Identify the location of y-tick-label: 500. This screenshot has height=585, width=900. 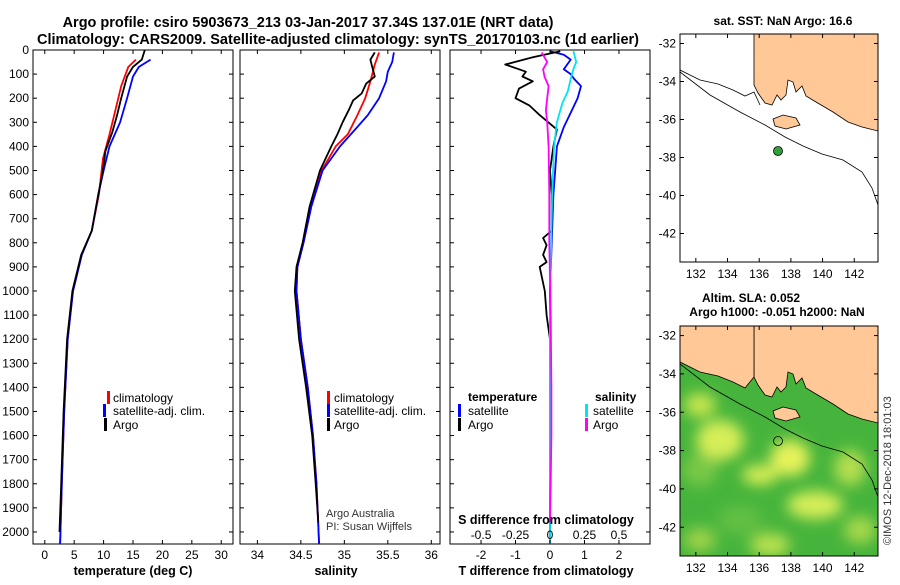
(19, 170).